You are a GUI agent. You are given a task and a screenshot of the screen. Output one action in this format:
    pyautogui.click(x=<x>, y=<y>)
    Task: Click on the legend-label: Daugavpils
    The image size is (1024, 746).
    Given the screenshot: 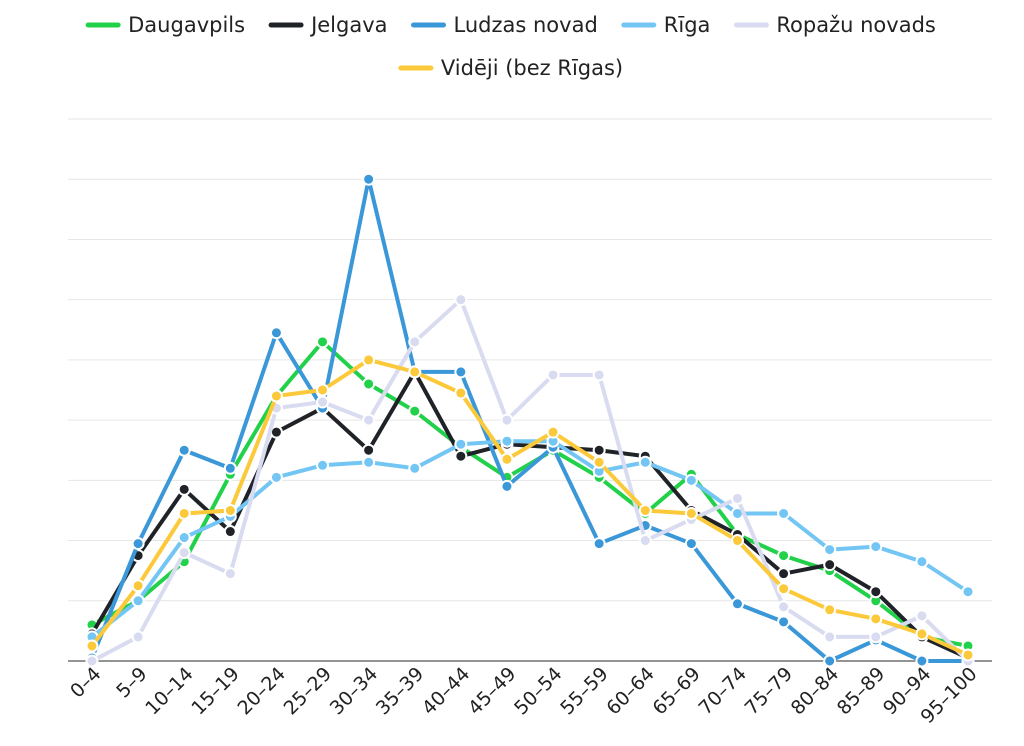 What is the action you would take?
    pyautogui.click(x=186, y=25)
    